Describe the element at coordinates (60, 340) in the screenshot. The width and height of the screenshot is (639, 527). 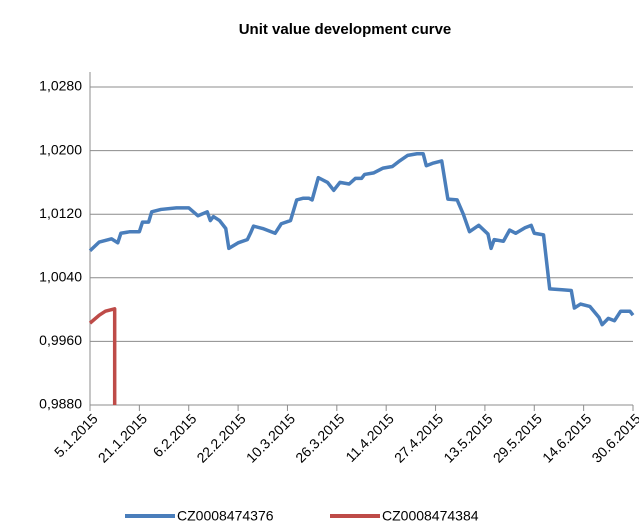
I see `y-tick-label: 0,9960` at that location.